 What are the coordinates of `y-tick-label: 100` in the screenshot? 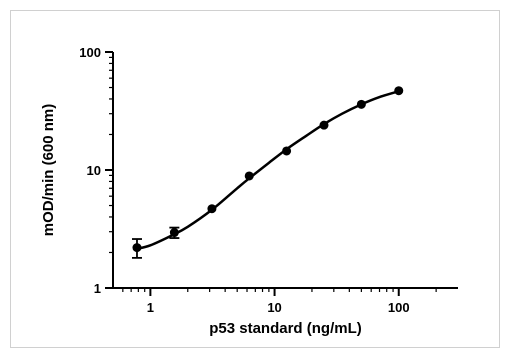 It's located at (90, 52).